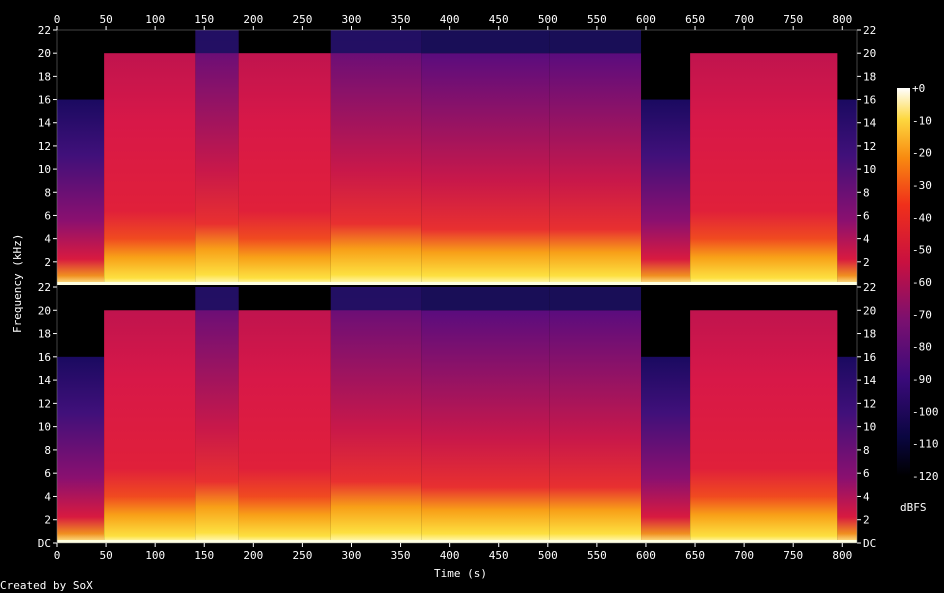  What do you see at coordinates (47, 192) in the screenshot?
I see `y-tick-label-left: 8` at bounding box center [47, 192].